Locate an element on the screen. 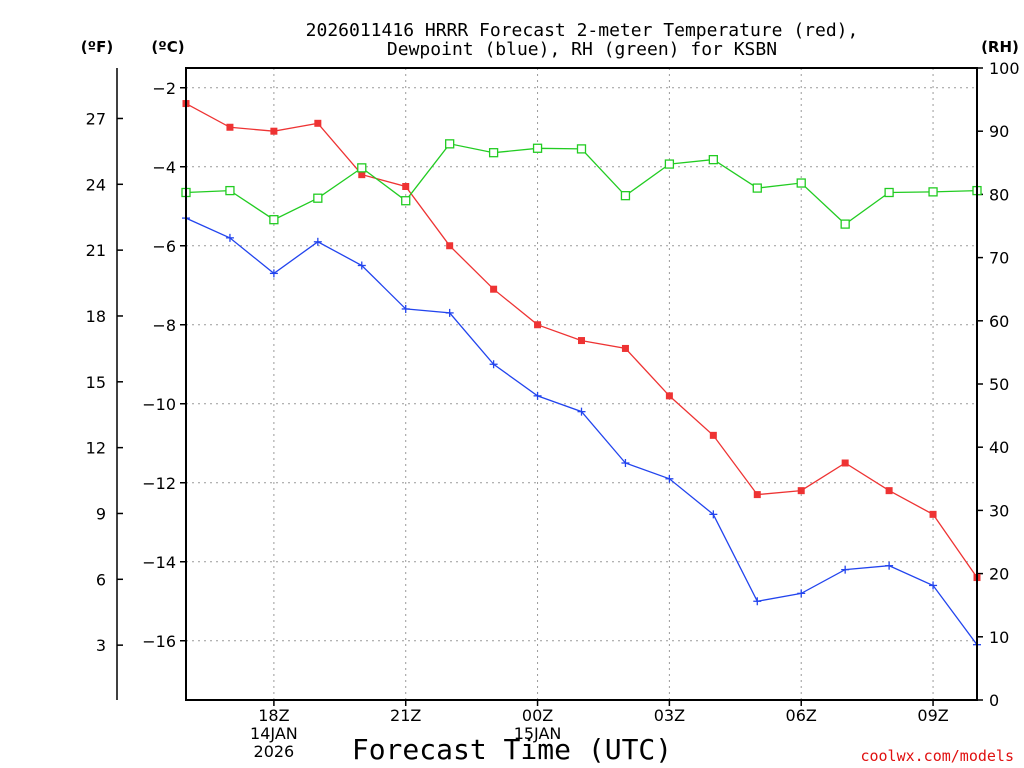  rh-tick-label: 60 is located at coordinates (999, 321).